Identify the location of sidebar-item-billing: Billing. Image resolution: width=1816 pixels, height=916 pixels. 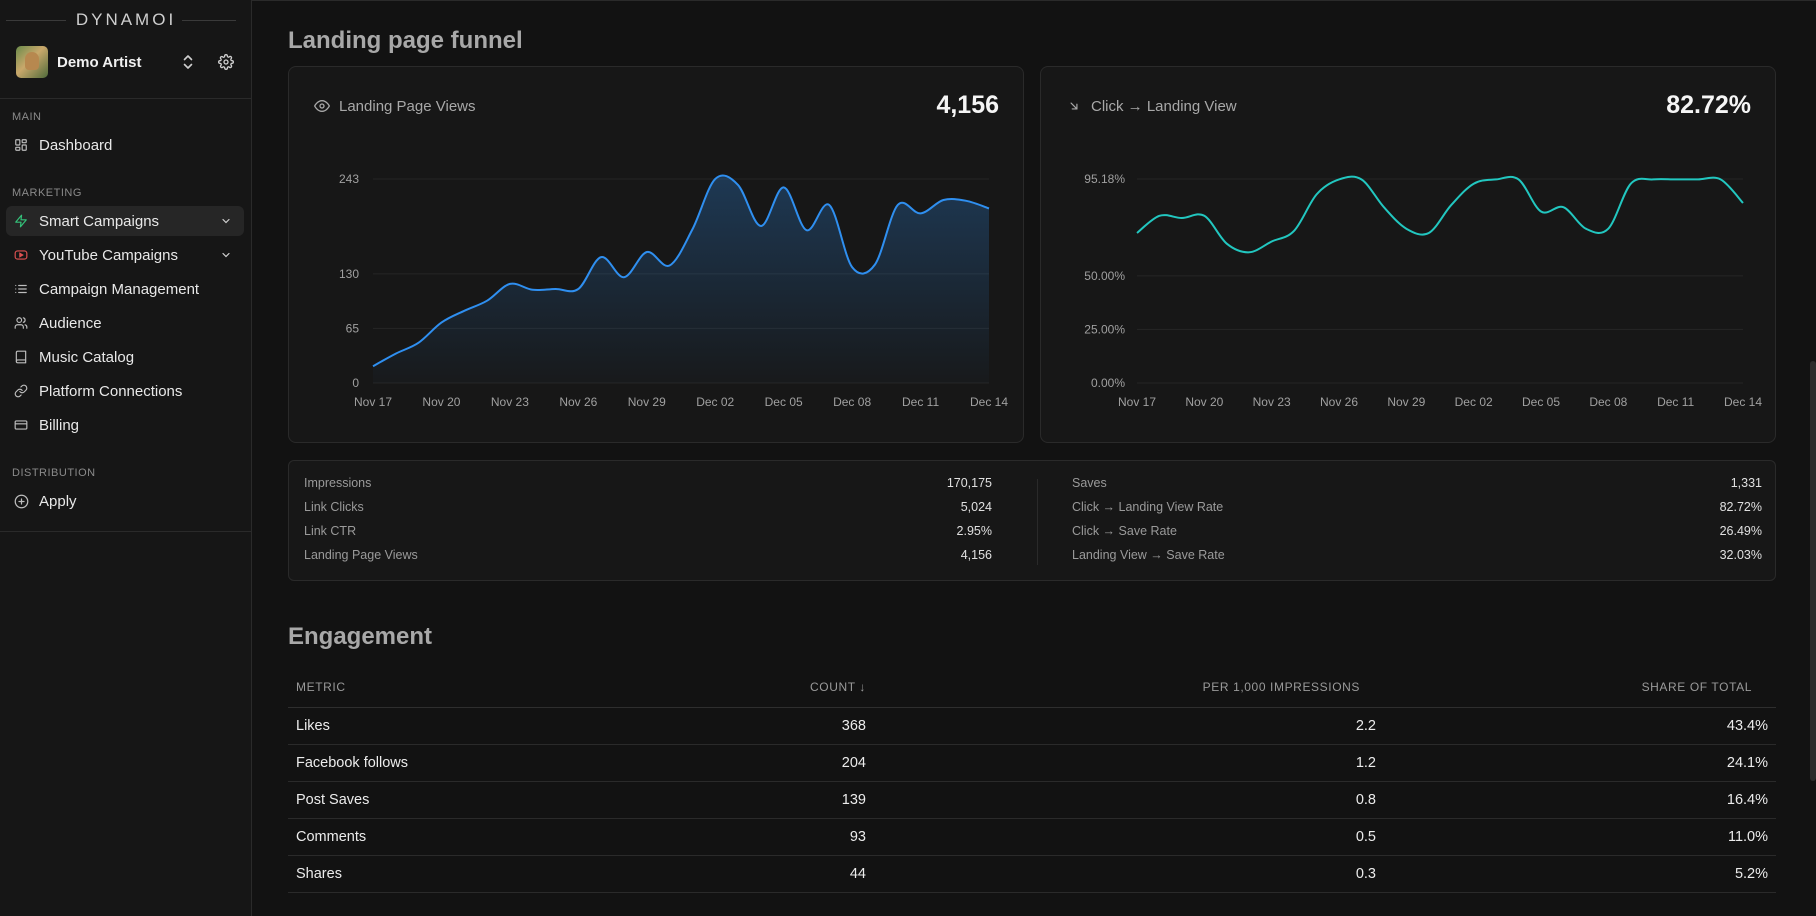
(125, 425).